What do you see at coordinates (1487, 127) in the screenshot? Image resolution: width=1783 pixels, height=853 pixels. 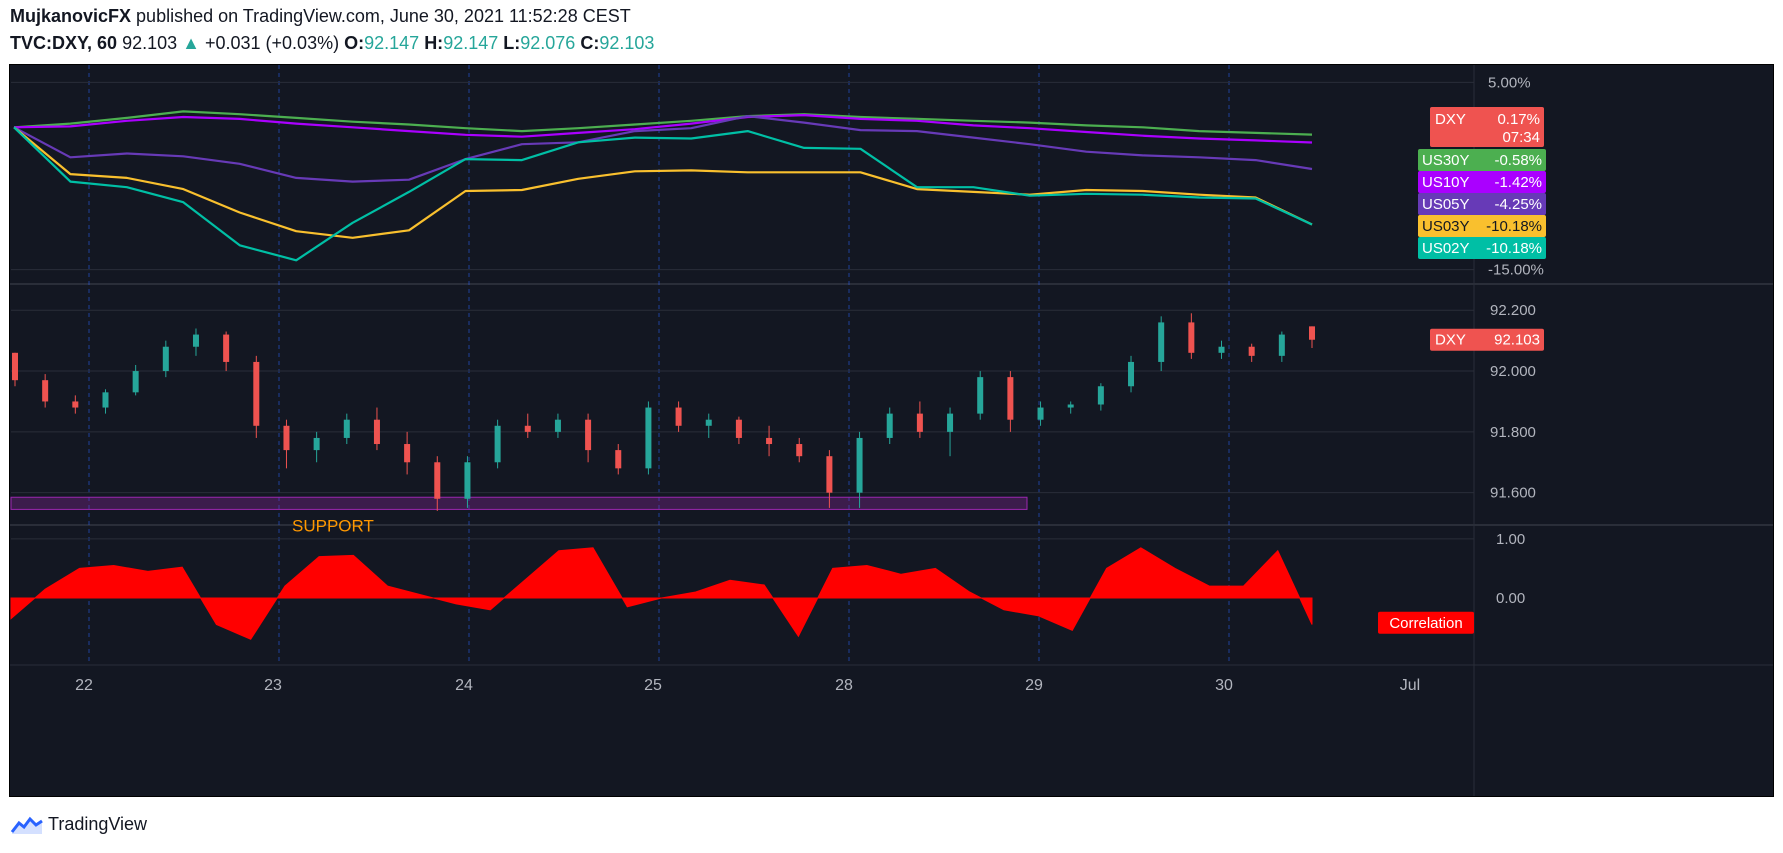 I see `badge-dxy-performance: DXY 0.17%07:34` at bounding box center [1487, 127].